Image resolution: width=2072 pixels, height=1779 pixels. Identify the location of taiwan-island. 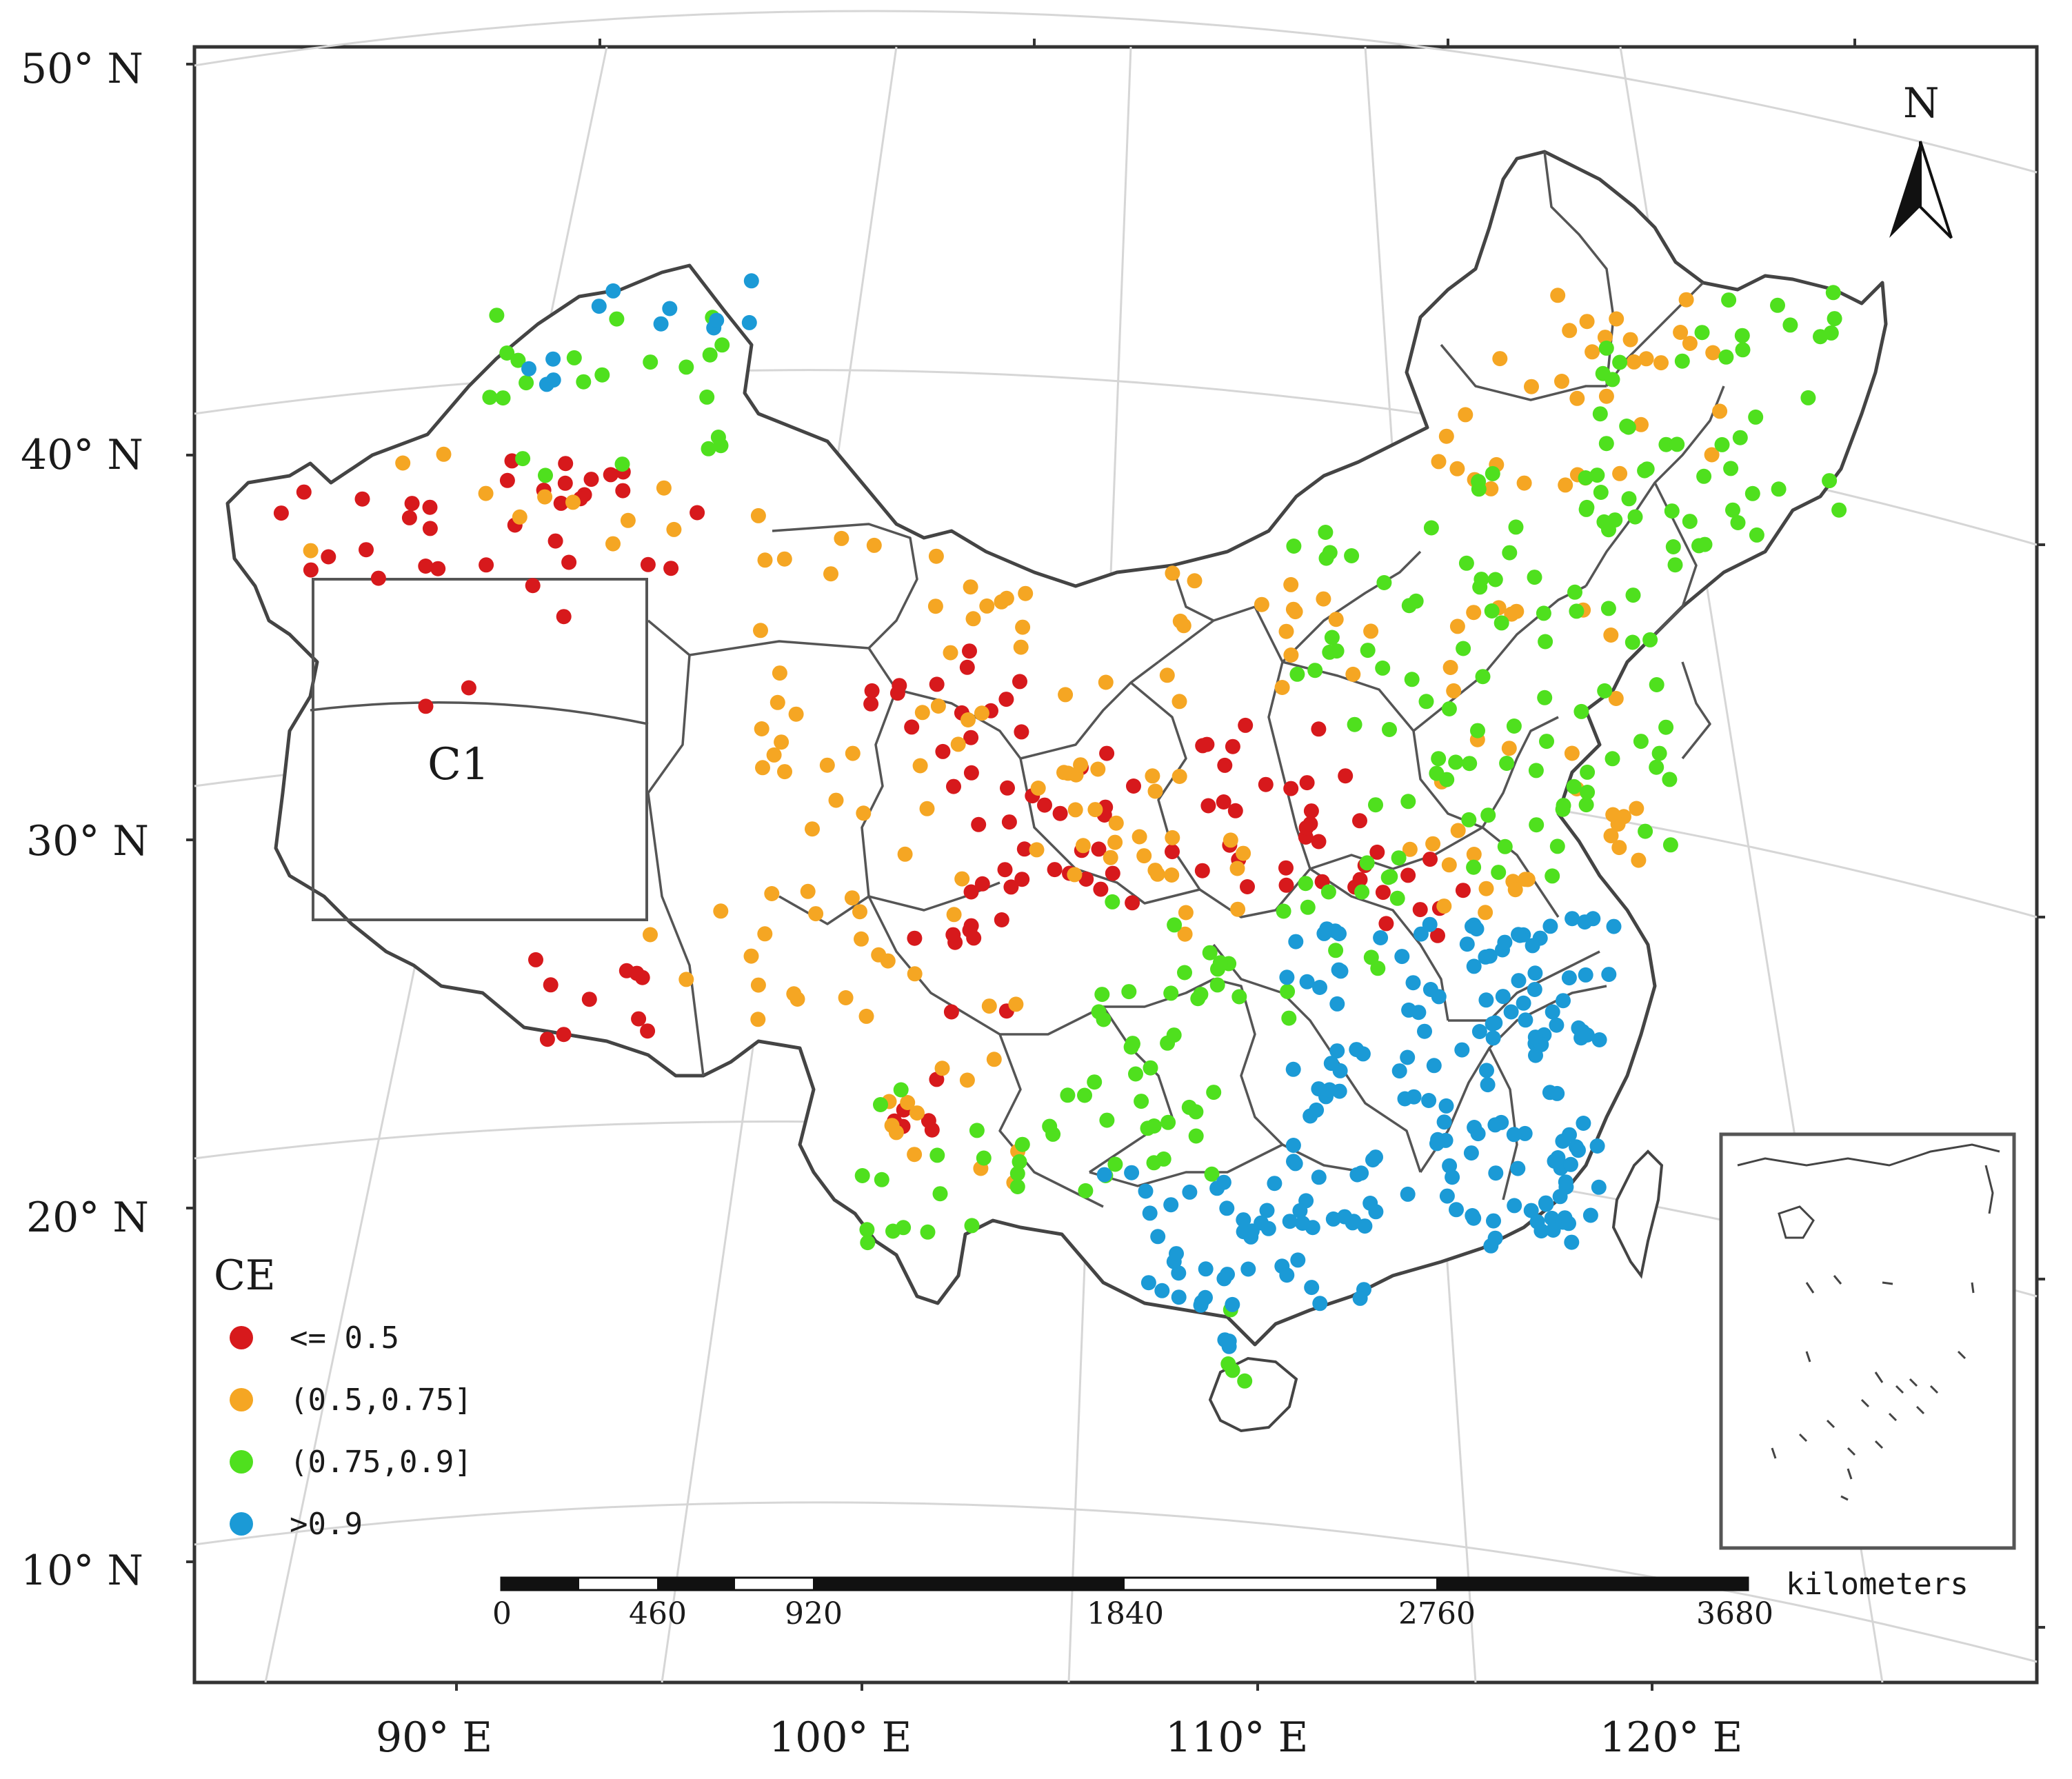
(1637, 1214).